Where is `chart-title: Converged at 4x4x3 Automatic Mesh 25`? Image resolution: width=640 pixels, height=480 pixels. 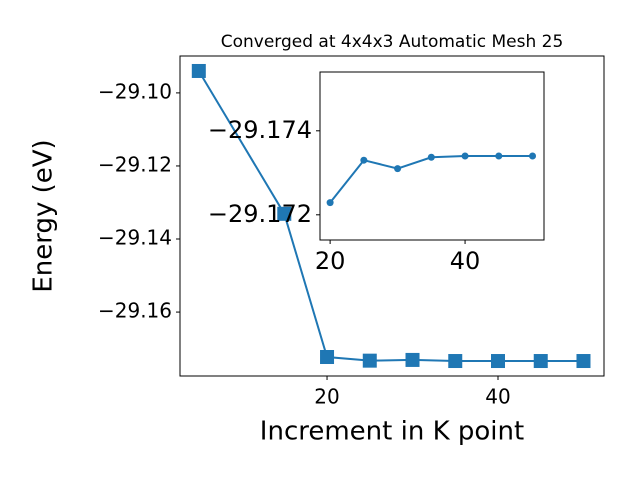
chart-title: Converged at 4x4x3 Automatic Mesh 25 is located at coordinates (392, 42).